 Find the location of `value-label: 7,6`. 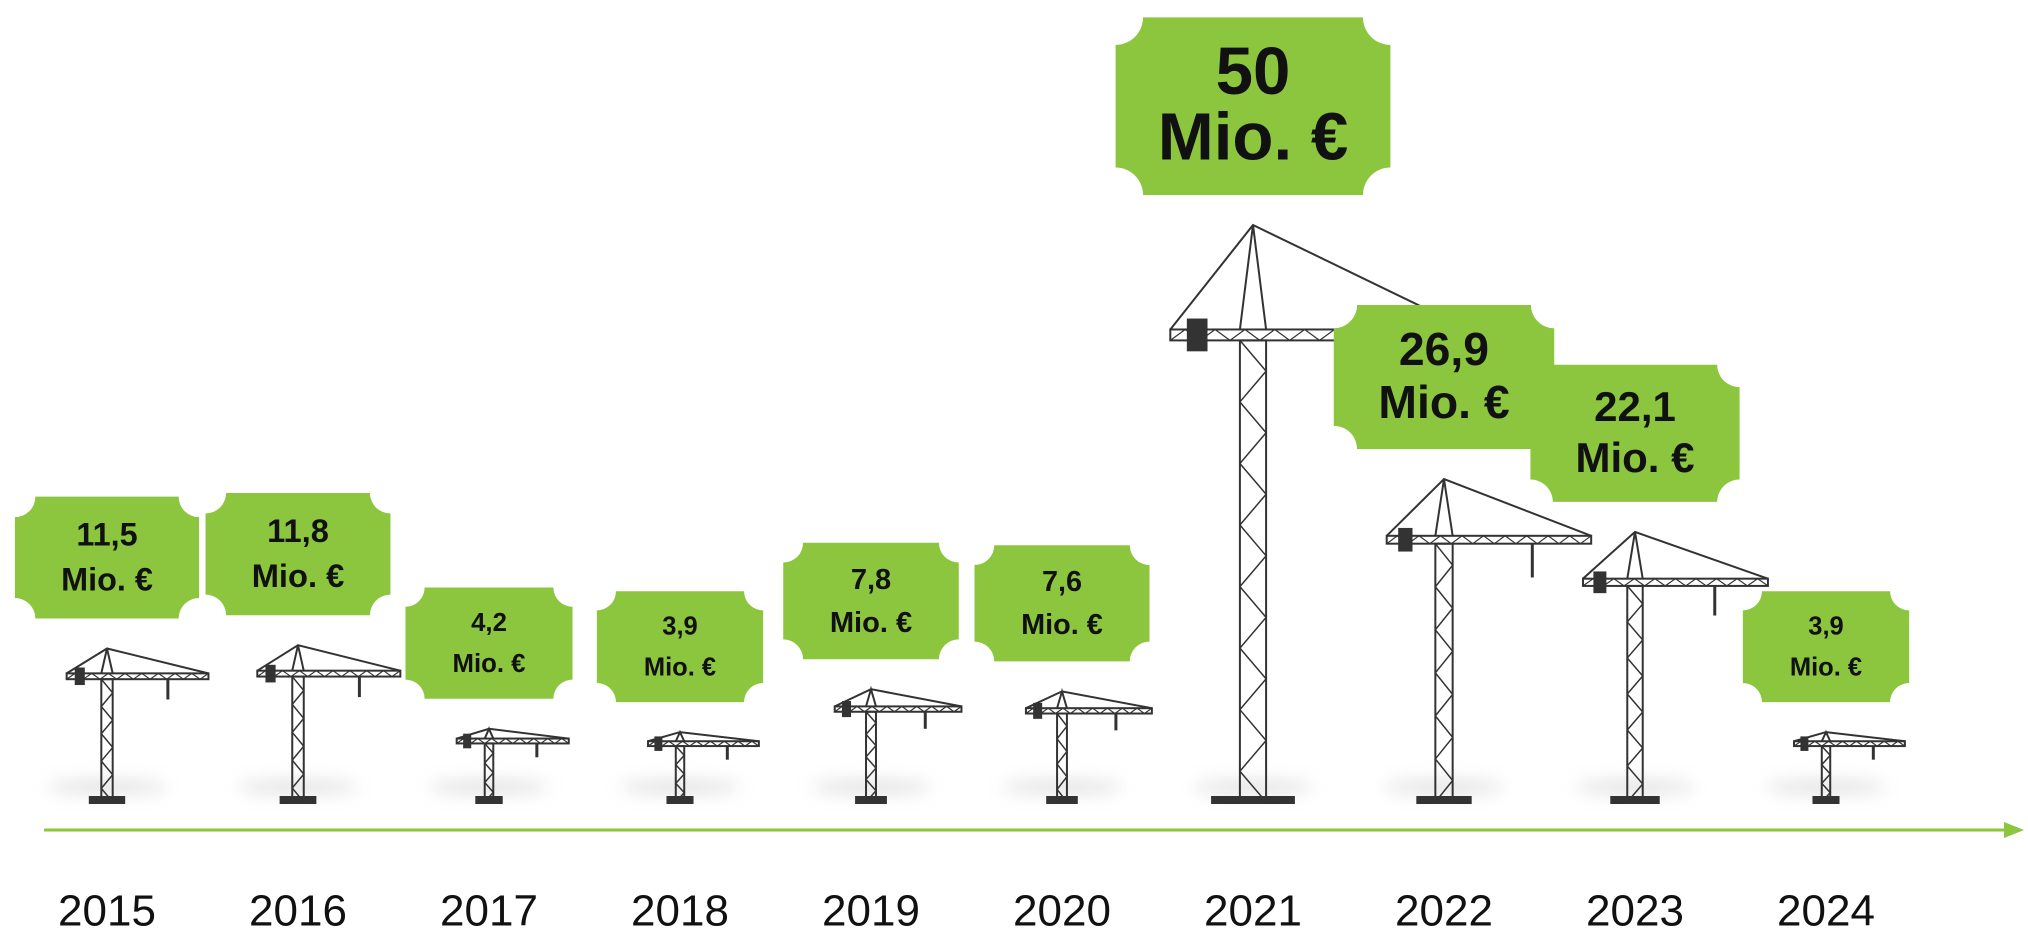

value-label: 7,6 is located at coordinates (1062, 582).